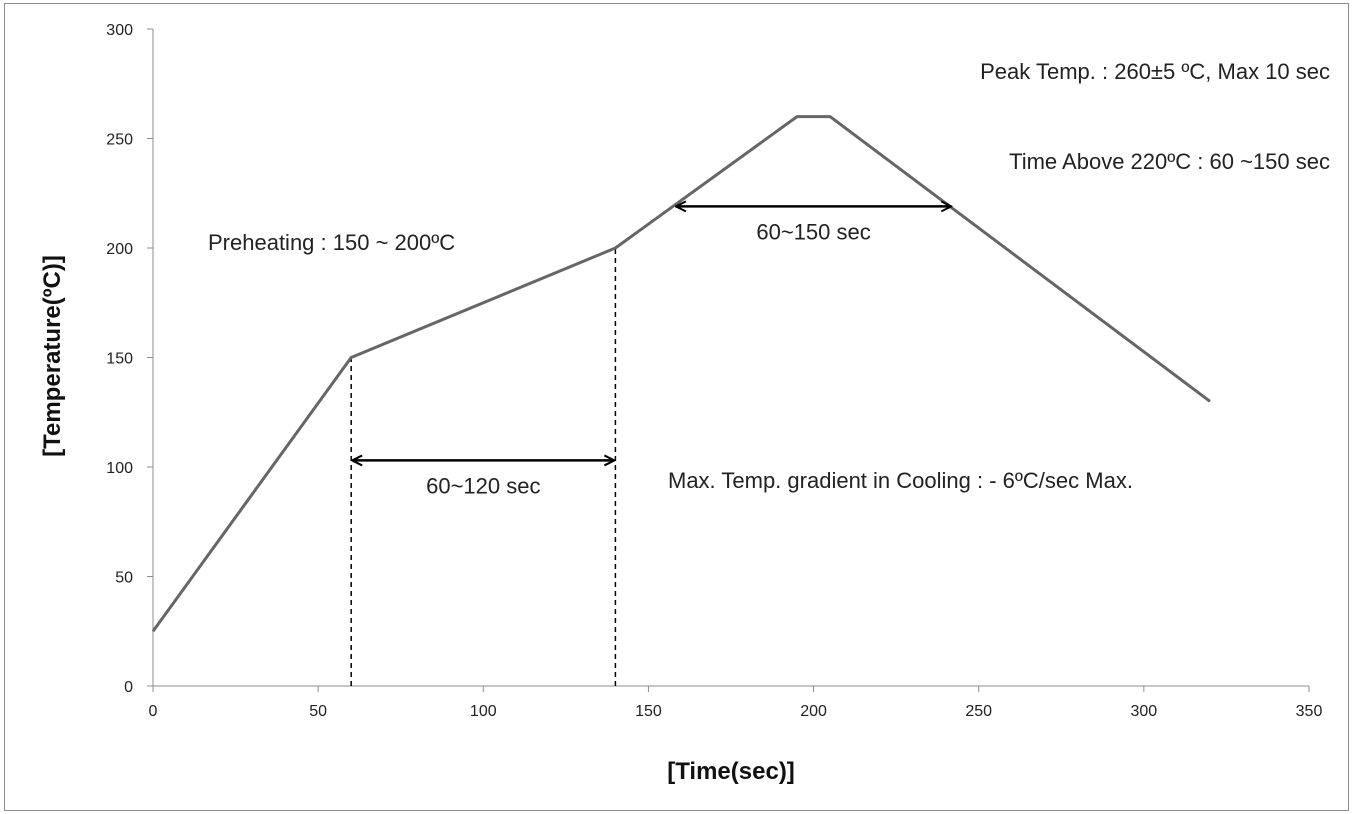 The image size is (1353, 814). What do you see at coordinates (52, 356) in the screenshot?
I see `y-axis-title: [Temperature(ºC)]` at bounding box center [52, 356].